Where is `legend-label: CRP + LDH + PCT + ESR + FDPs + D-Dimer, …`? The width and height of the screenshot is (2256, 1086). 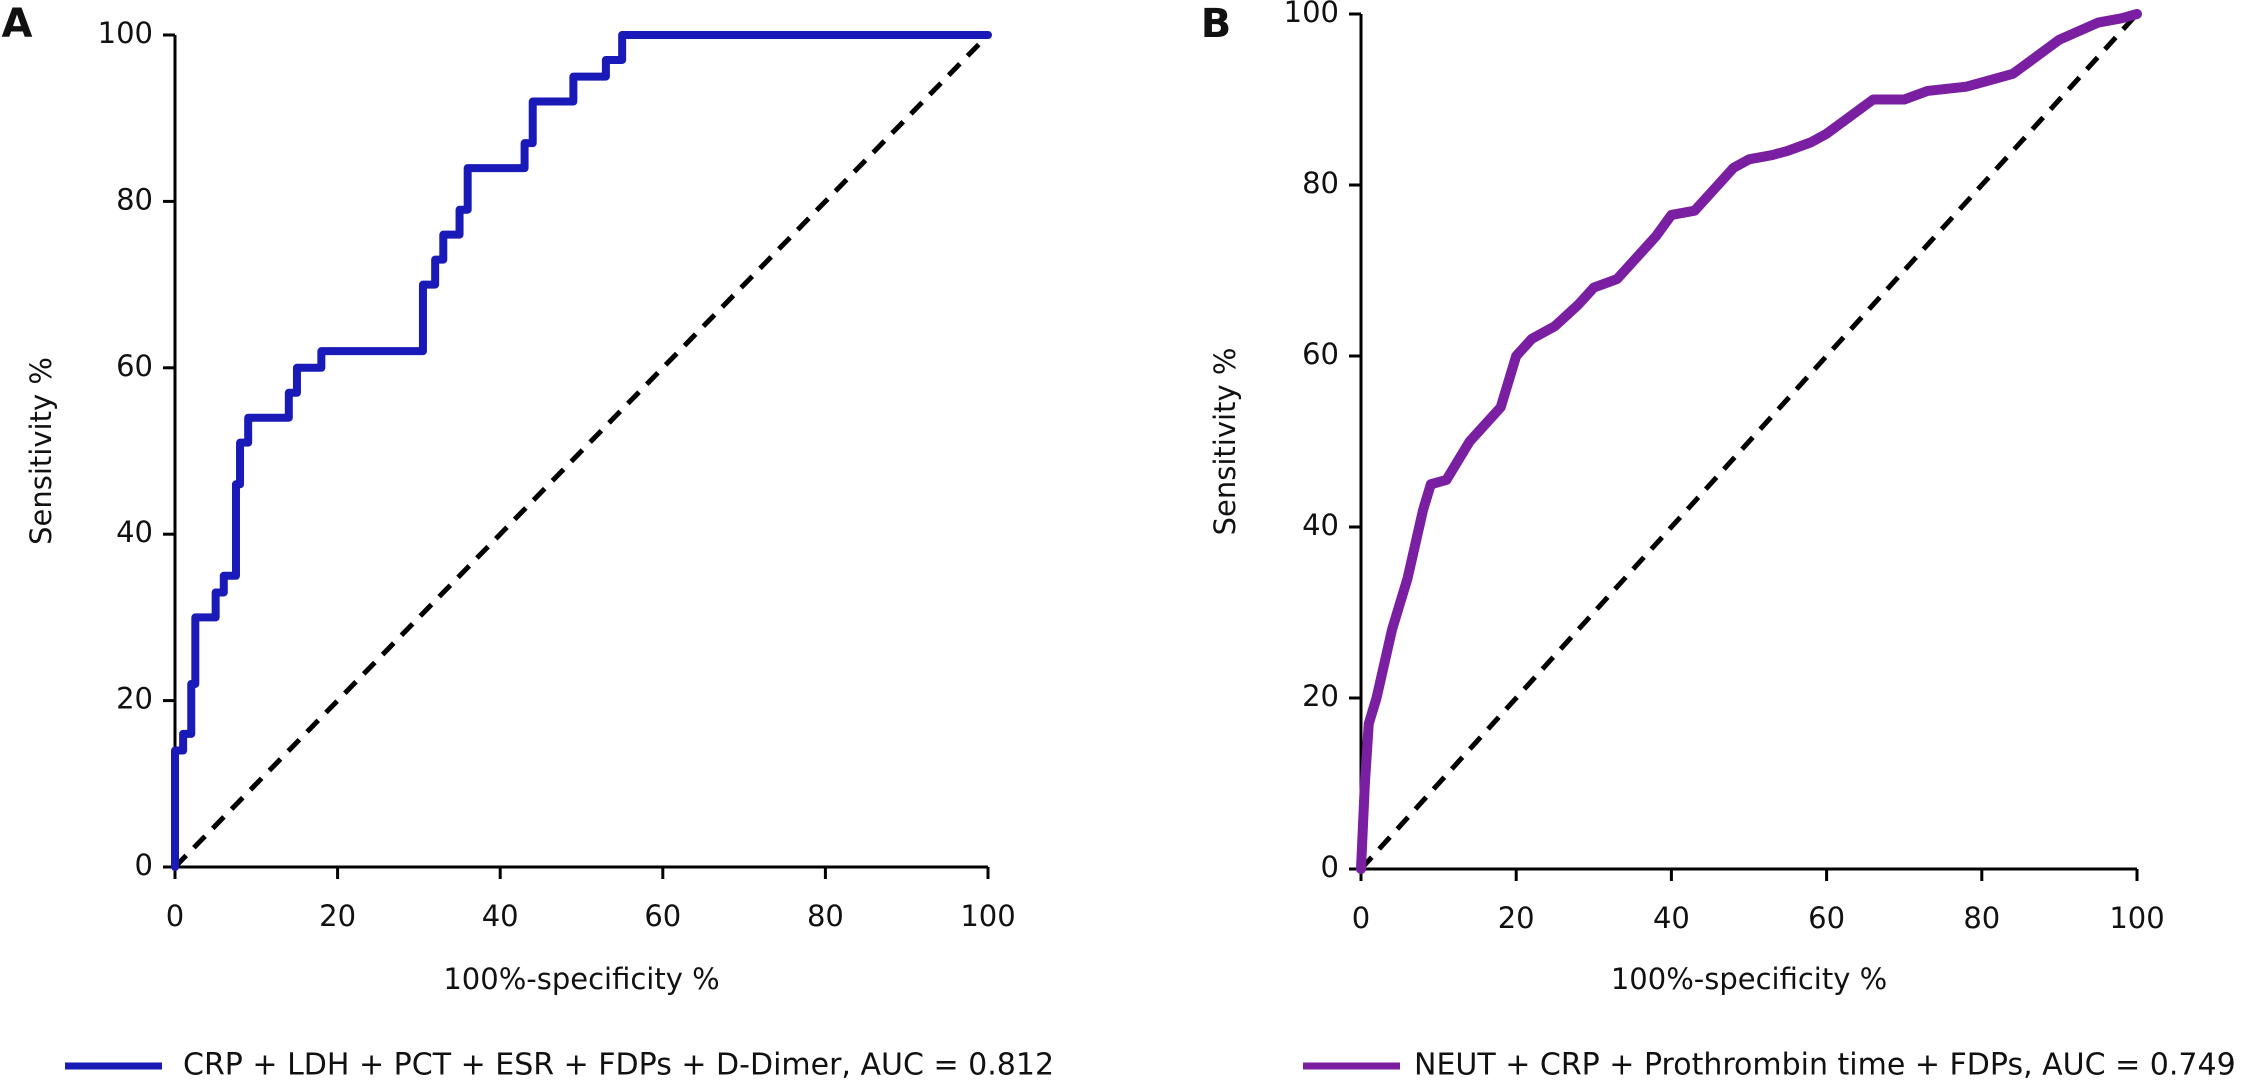
legend-label: CRP + LDH + PCT + ESR + FDPs + D-Dimer, … is located at coordinates (618, 1065).